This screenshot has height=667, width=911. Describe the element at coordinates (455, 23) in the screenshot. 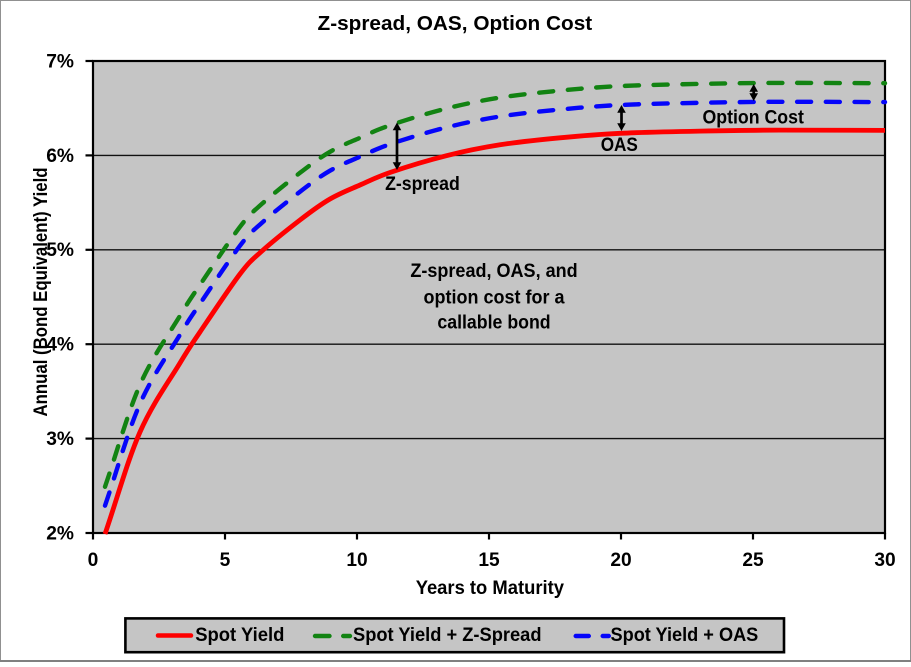

I see `svg-text: Z-spread, OAS, Option Cost` at that location.